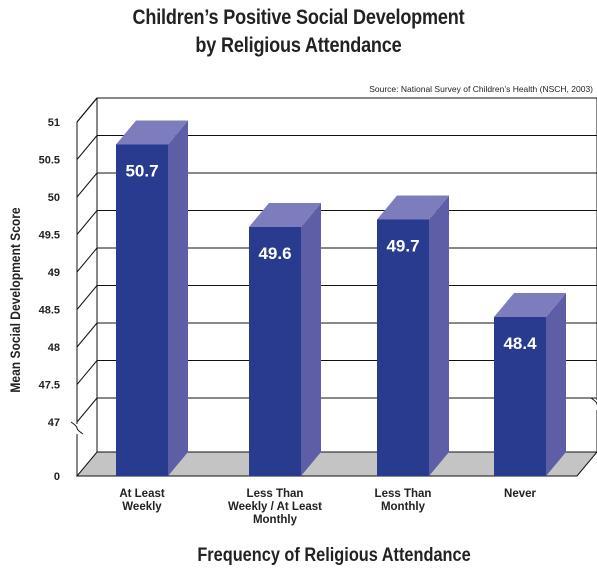  I want to click on y-tick-label: 50, so click(54, 198).